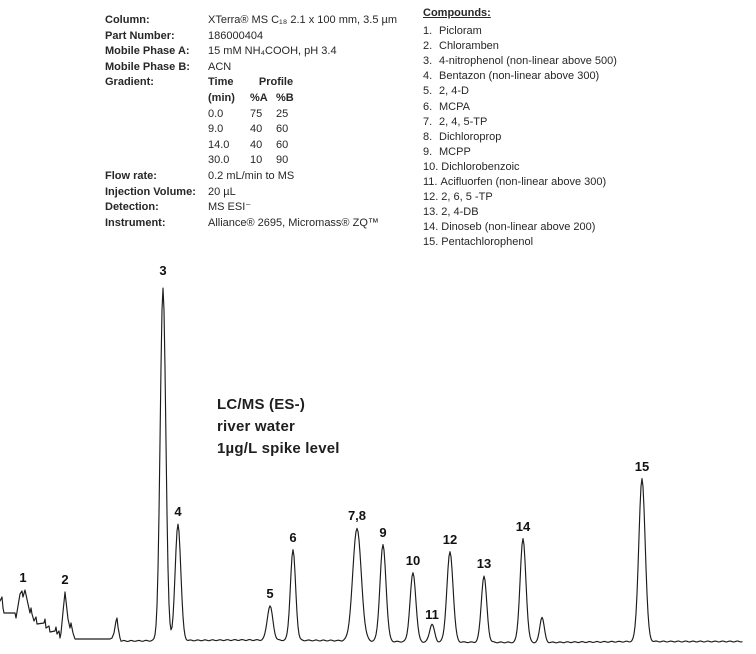 This screenshot has width=756, height=654. I want to click on gradient-data-row: 9.0 40 60, so click(255, 130).